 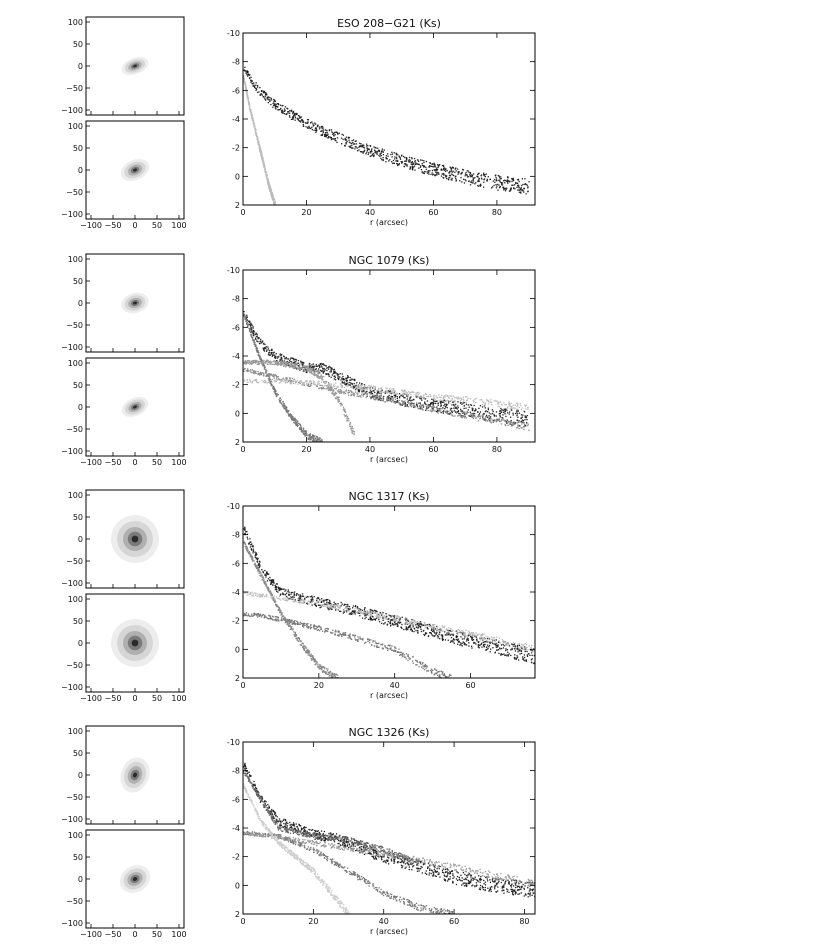 What do you see at coordinates (236, 385) in the screenshot?
I see `ytick-label: -2` at bounding box center [236, 385].